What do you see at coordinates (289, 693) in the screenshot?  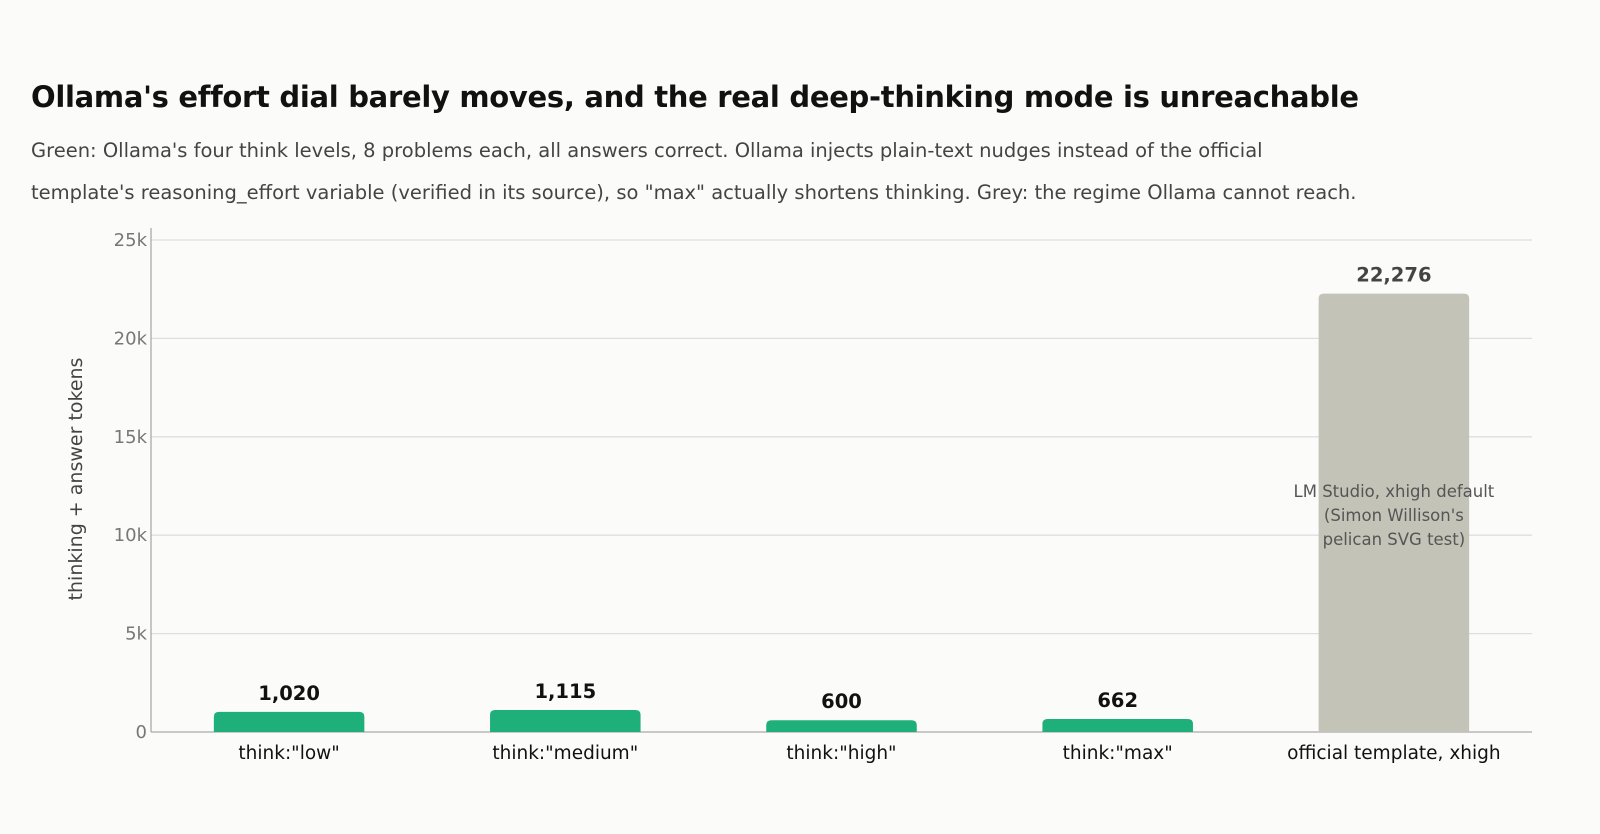 I see `bar-value-label: 1,020` at bounding box center [289, 693].